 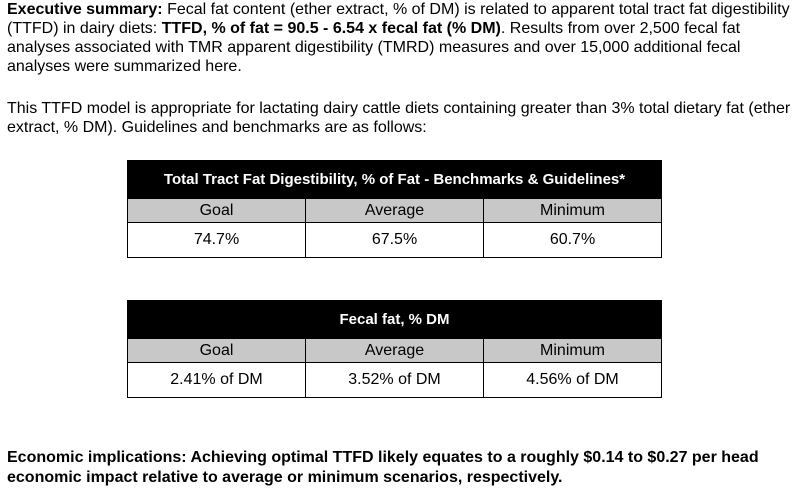 I want to click on summary-label: Executive summary:, so click(x=85, y=9).